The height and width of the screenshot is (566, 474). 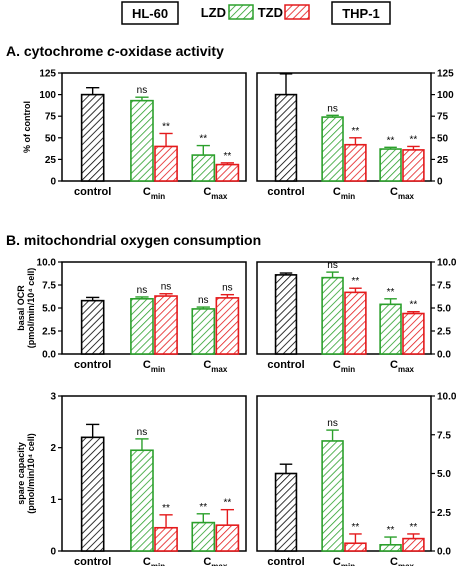 I want to click on legend-box-thp1, so click(x=361, y=13).